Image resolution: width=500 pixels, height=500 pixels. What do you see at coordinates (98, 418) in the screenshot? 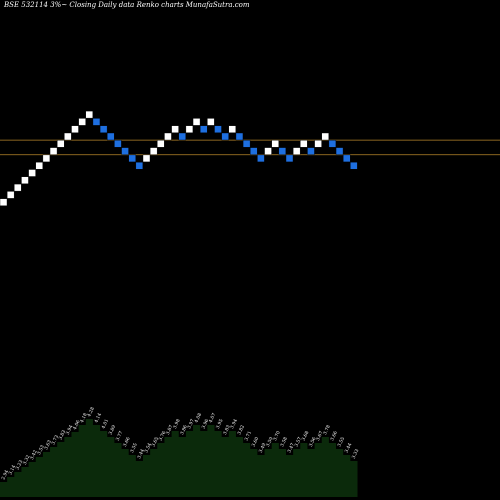
I see `volume-label: 4.14` at bounding box center [98, 418].